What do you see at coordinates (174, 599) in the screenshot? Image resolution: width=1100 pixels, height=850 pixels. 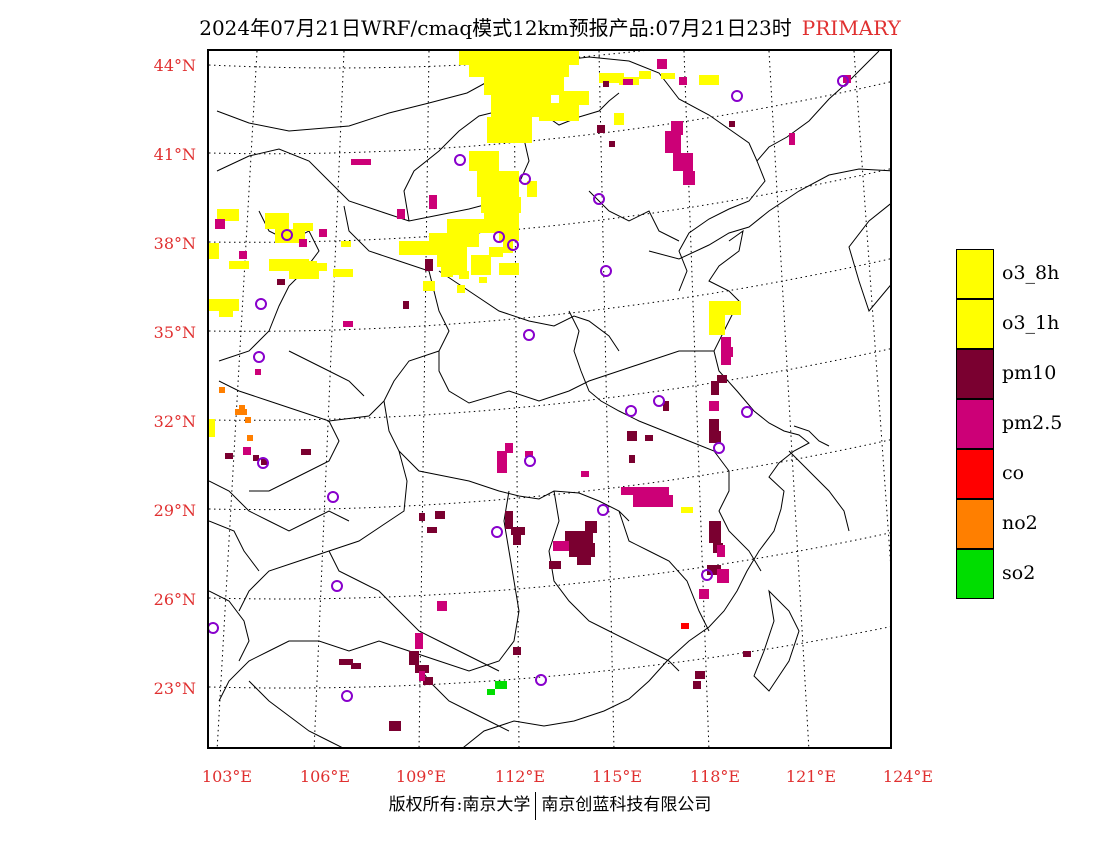 I see `lat-label-26n: 26°N` at bounding box center [174, 599].